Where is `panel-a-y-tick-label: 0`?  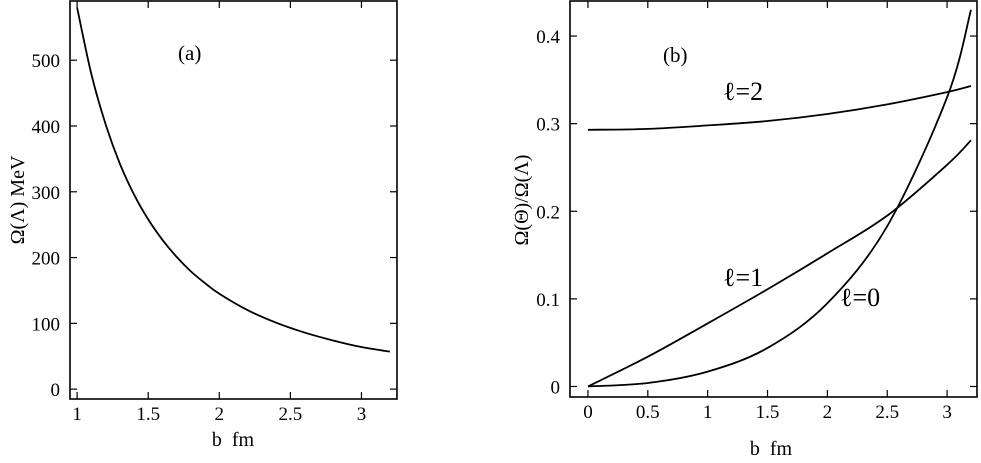 panel-a-y-tick-label: 0 is located at coordinates (56, 390).